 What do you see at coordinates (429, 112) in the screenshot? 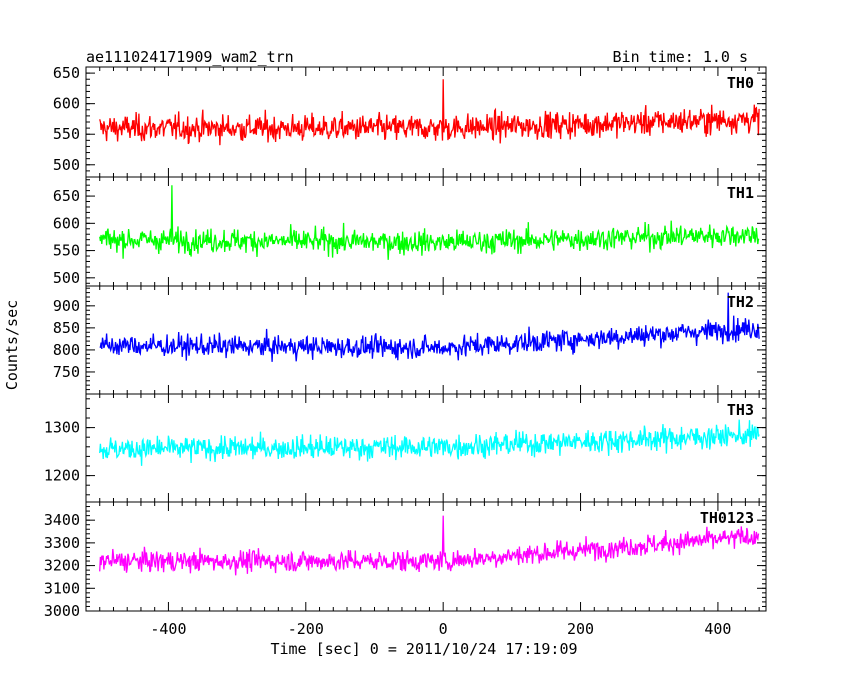
I see `series-line-th0` at bounding box center [429, 112].